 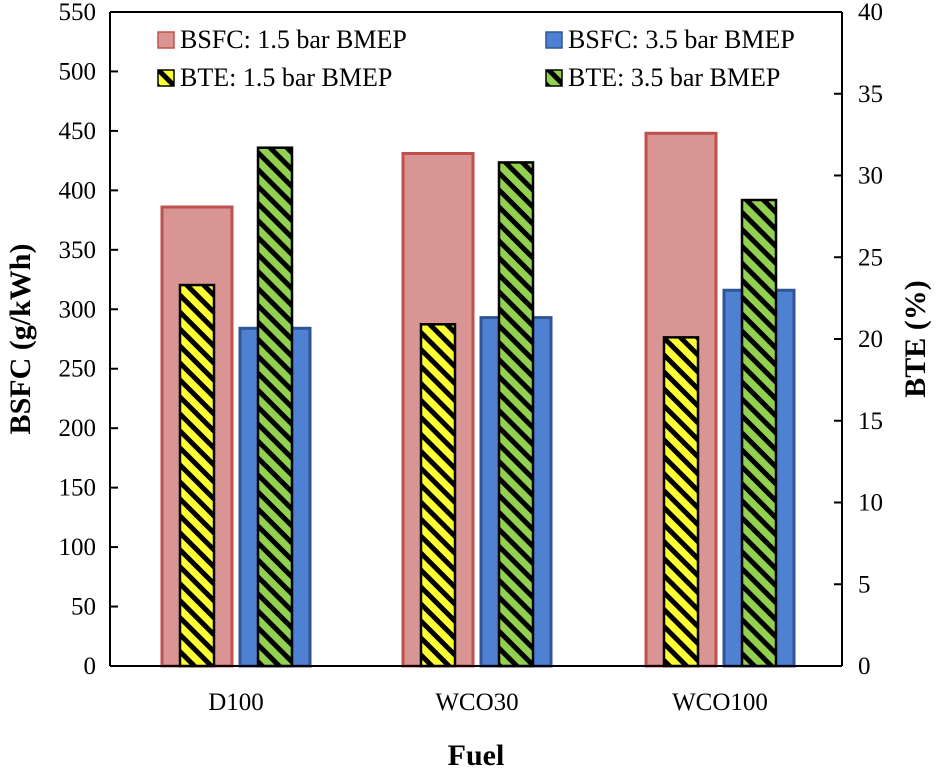 I want to click on y-tick-label: 100, so click(x=78, y=547).